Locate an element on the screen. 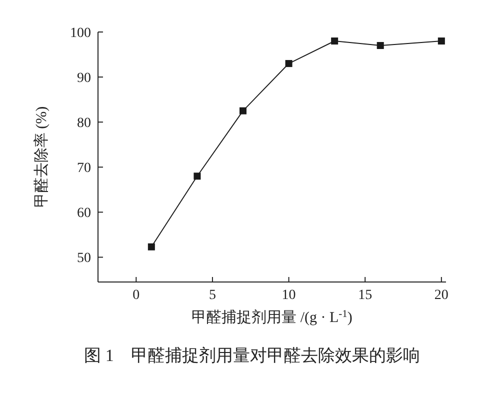 This screenshot has width=504, height=396. x-tick-label: 0 is located at coordinates (136, 295).